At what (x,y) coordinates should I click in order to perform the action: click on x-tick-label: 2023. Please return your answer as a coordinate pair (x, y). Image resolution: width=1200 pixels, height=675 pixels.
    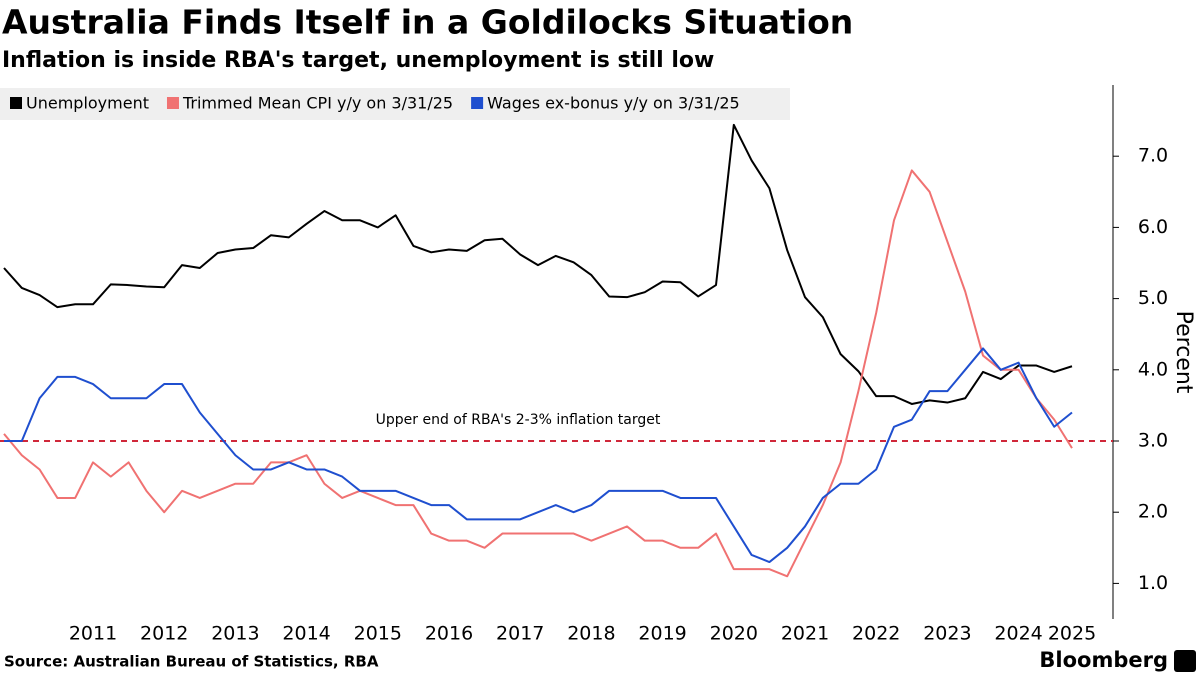
    Looking at the image, I should click on (947, 634).